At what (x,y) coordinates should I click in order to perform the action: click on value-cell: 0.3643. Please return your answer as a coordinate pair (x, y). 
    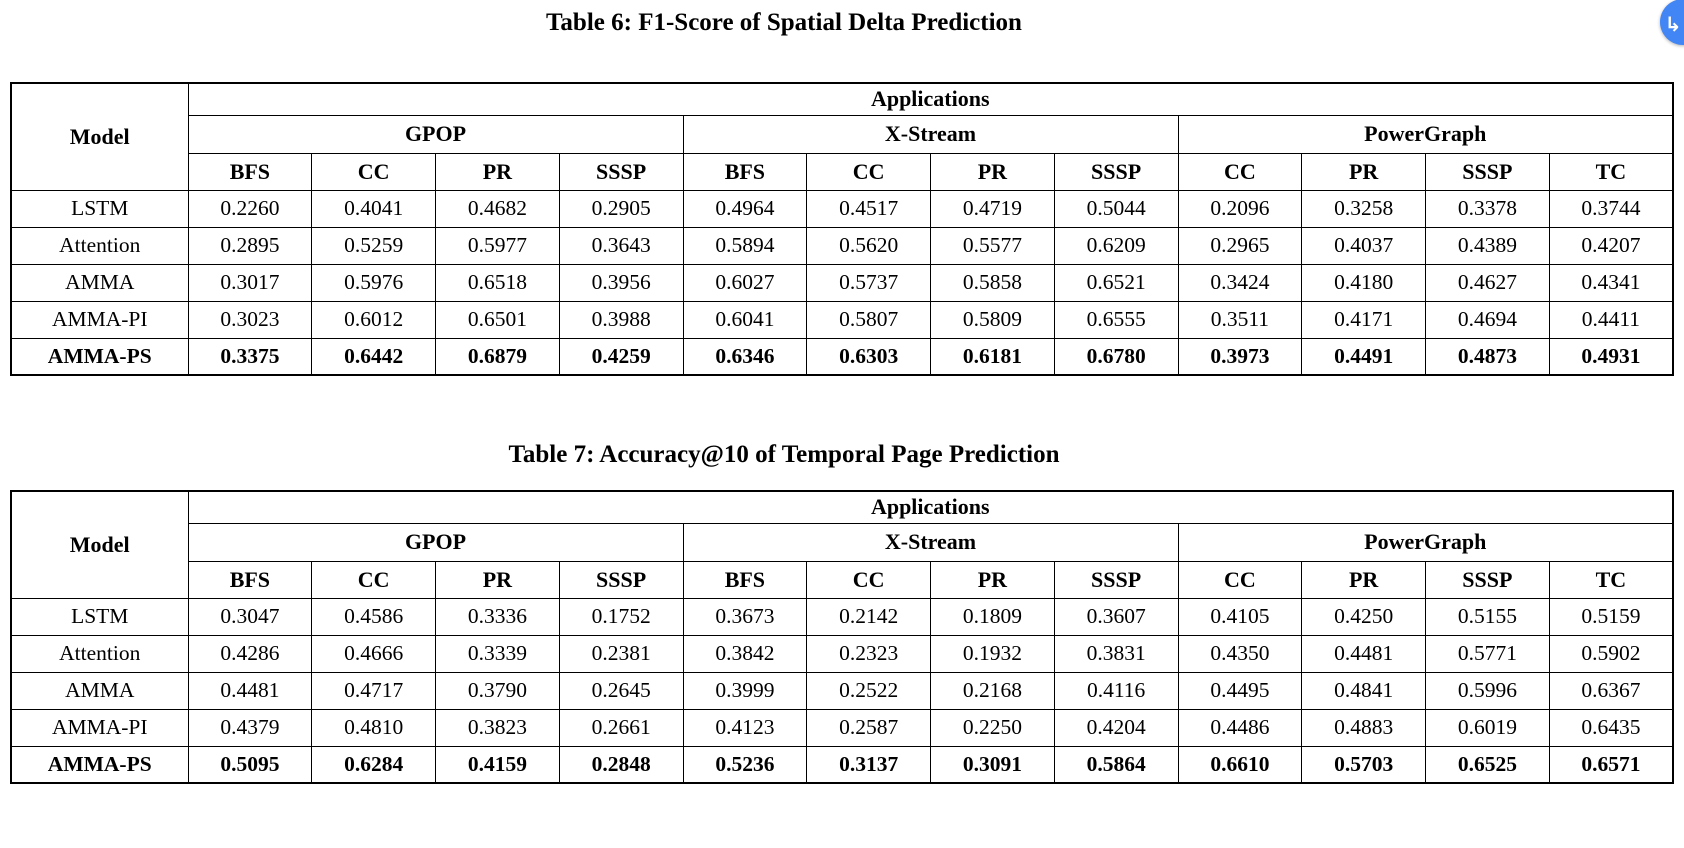
    Looking at the image, I should click on (621, 245).